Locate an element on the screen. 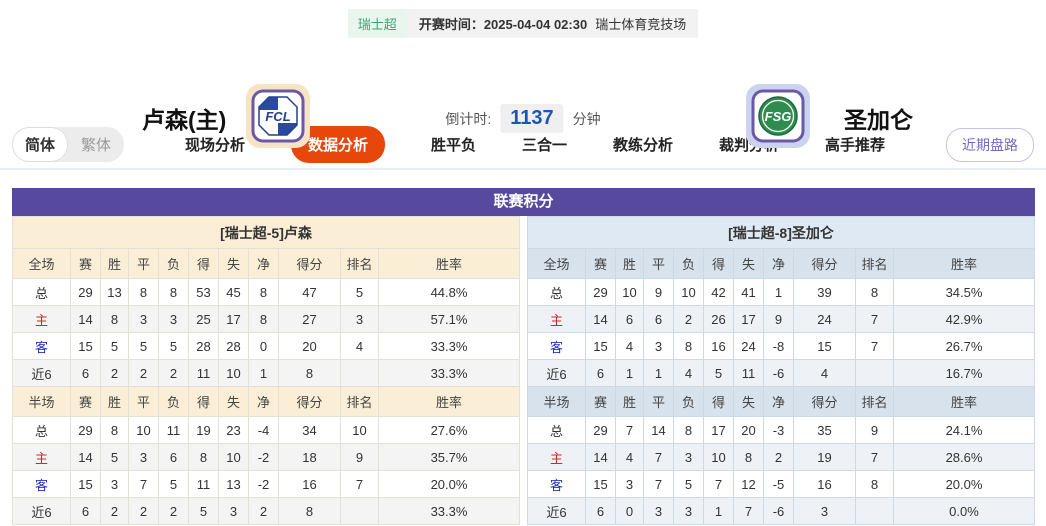 The image size is (1046, 526). league-badge: 瑞士超 is located at coordinates (377, 23).